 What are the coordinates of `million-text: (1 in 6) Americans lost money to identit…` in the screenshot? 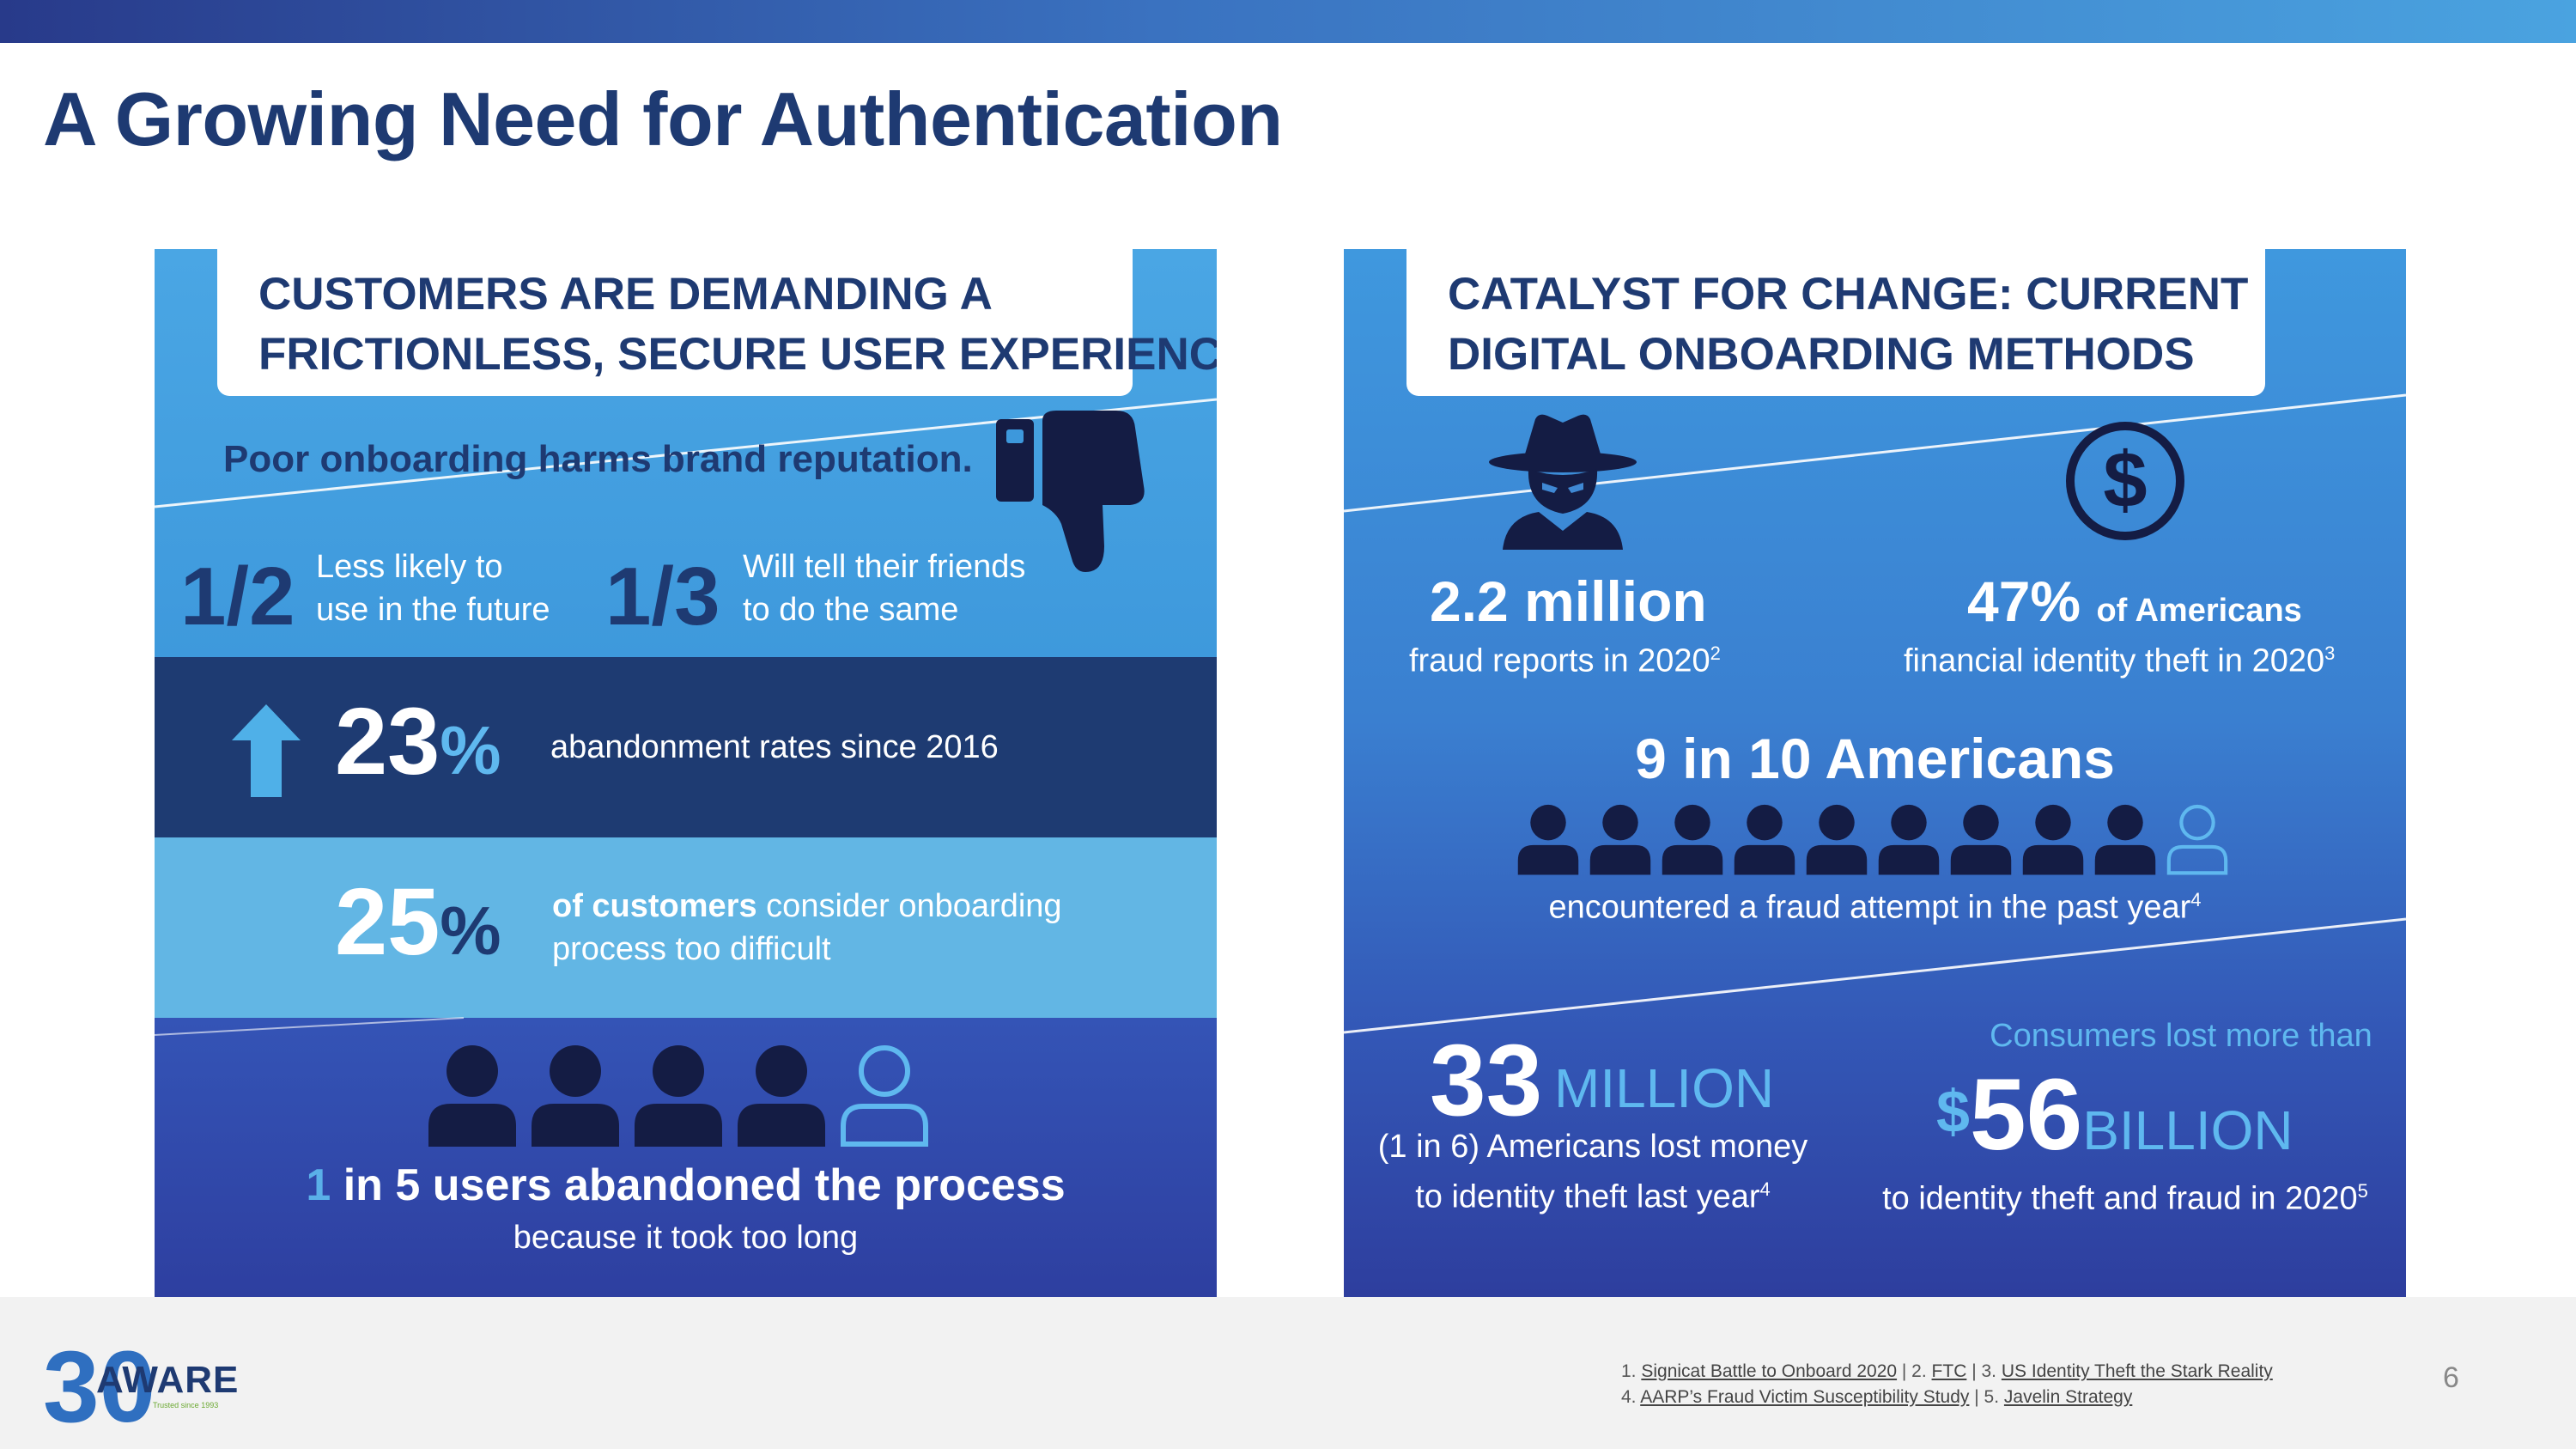 It's located at (1593, 1172).